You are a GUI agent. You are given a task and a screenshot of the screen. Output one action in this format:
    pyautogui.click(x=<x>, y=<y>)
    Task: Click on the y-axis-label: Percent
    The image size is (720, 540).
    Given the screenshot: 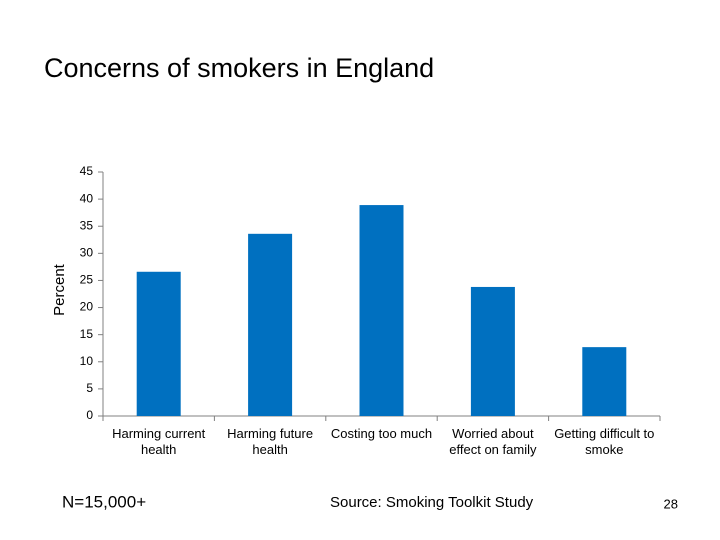 What is the action you would take?
    pyautogui.click(x=59, y=289)
    